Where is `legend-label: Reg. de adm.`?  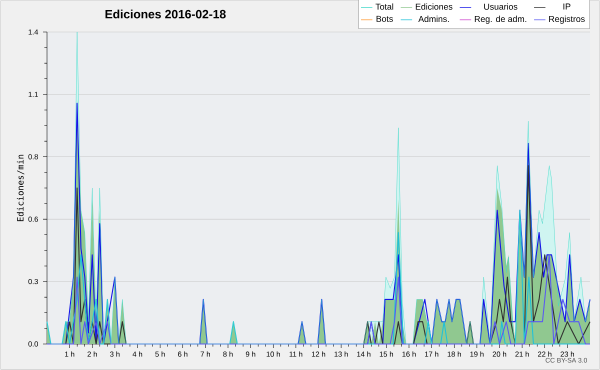
legend-label: Reg. de adm. is located at coordinates (500, 20).